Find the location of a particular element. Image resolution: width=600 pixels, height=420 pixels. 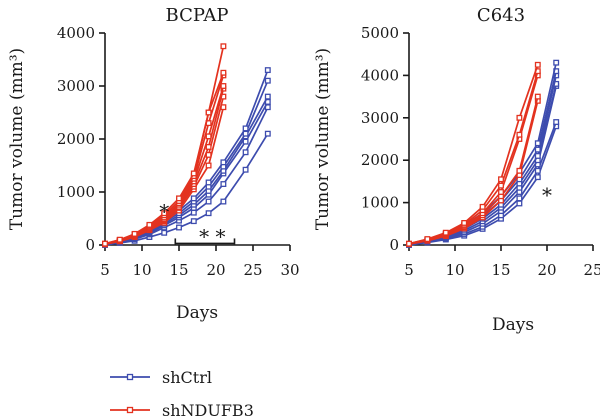

x-tick-label: 15 is located at coordinates (178, 270).